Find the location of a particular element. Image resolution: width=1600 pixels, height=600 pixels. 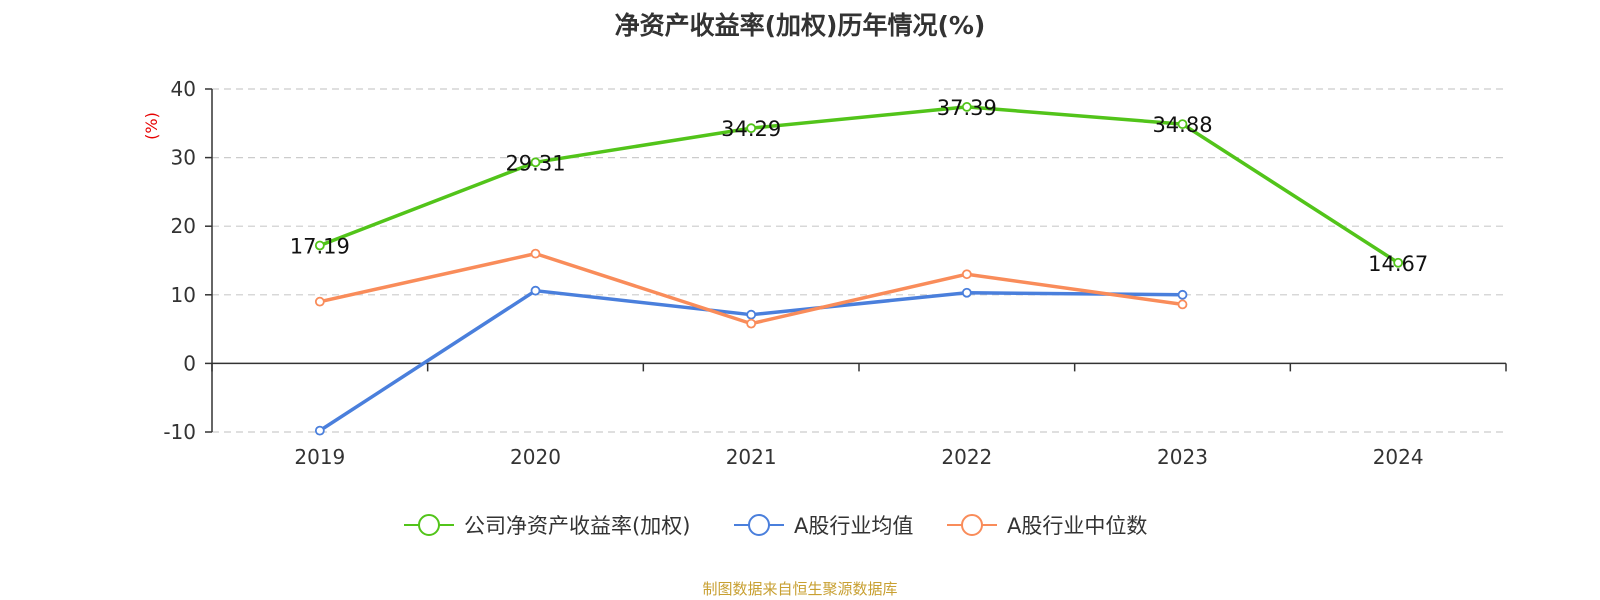

data-label: 34.29 is located at coordinates (751, 129).